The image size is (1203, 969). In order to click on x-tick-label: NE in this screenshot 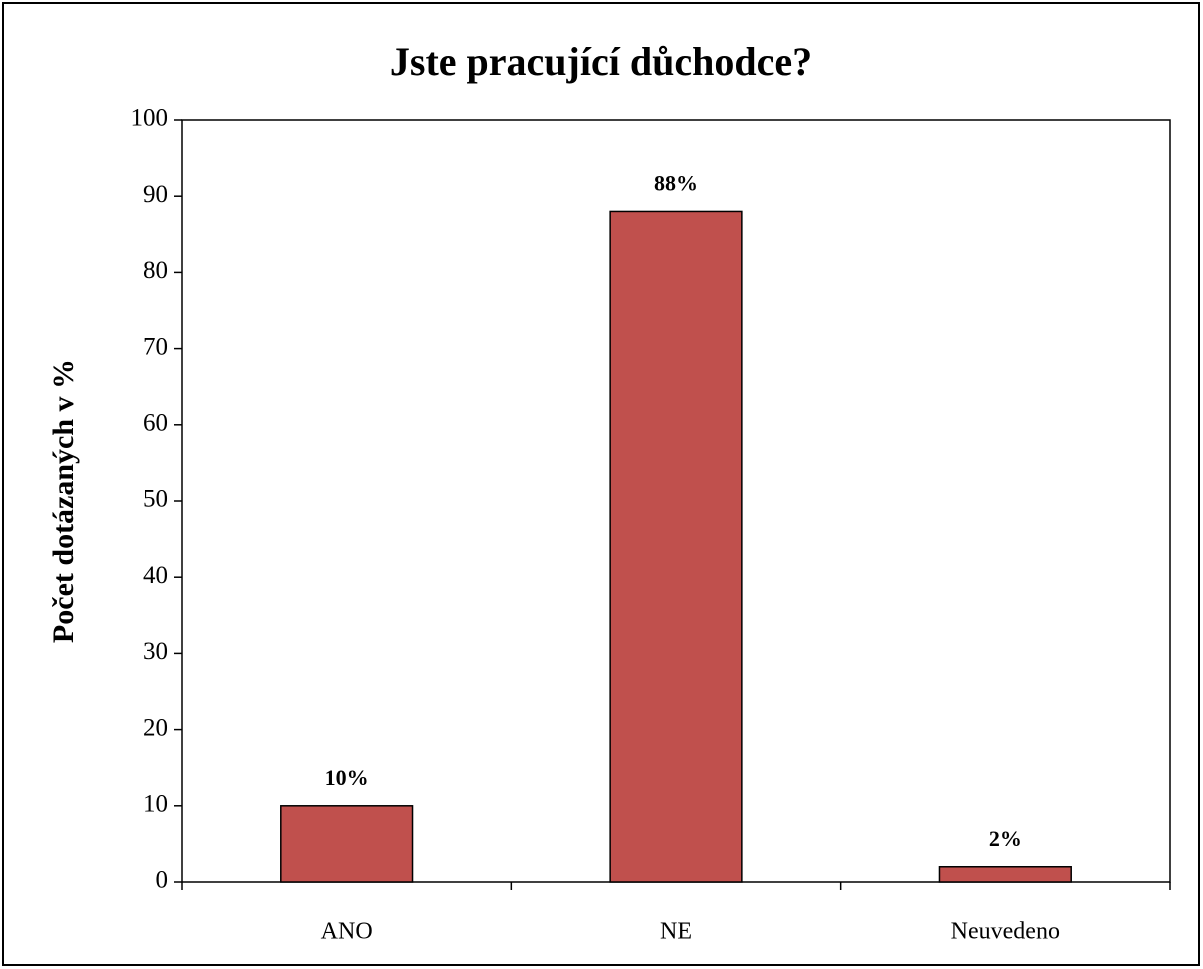, I will do `click(676, 932)`.